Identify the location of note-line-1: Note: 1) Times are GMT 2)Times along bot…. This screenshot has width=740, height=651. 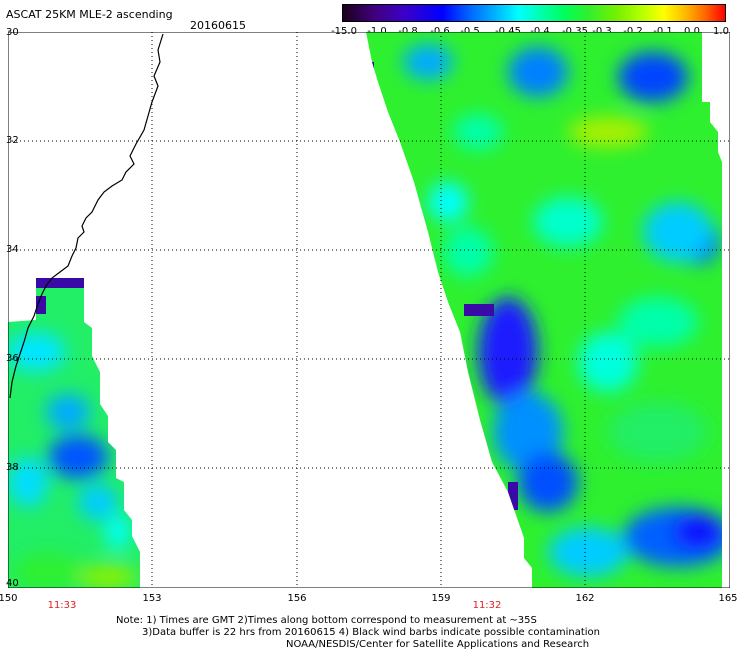
(326, 620).